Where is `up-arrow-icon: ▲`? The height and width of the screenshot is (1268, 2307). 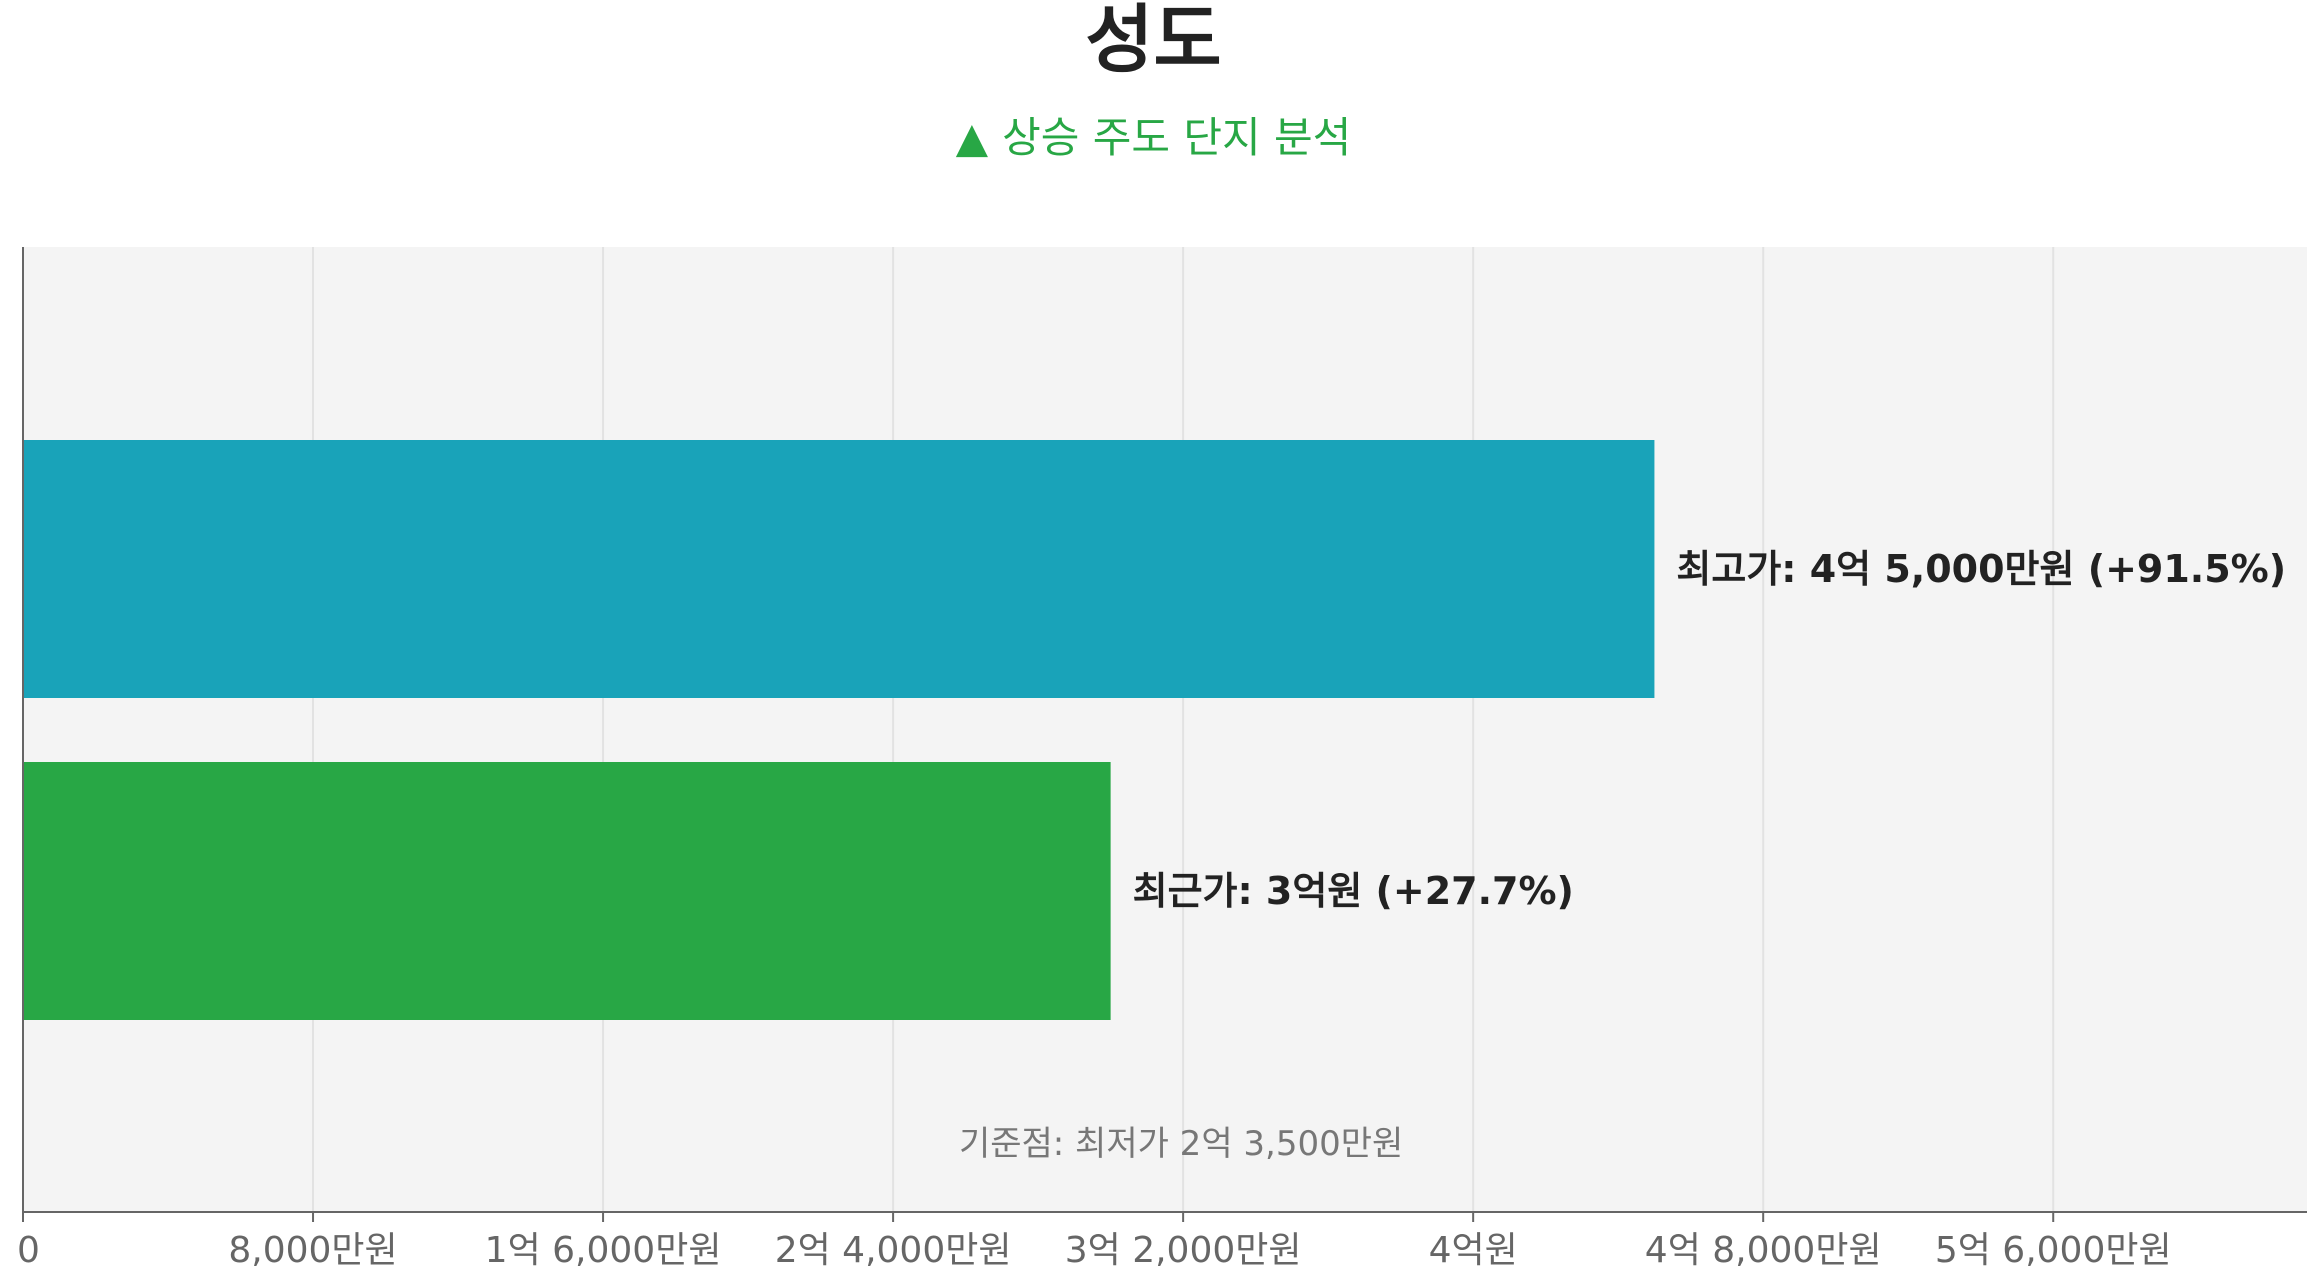
up-arrow-icon: ▲ is located at coordinates (972, 137).